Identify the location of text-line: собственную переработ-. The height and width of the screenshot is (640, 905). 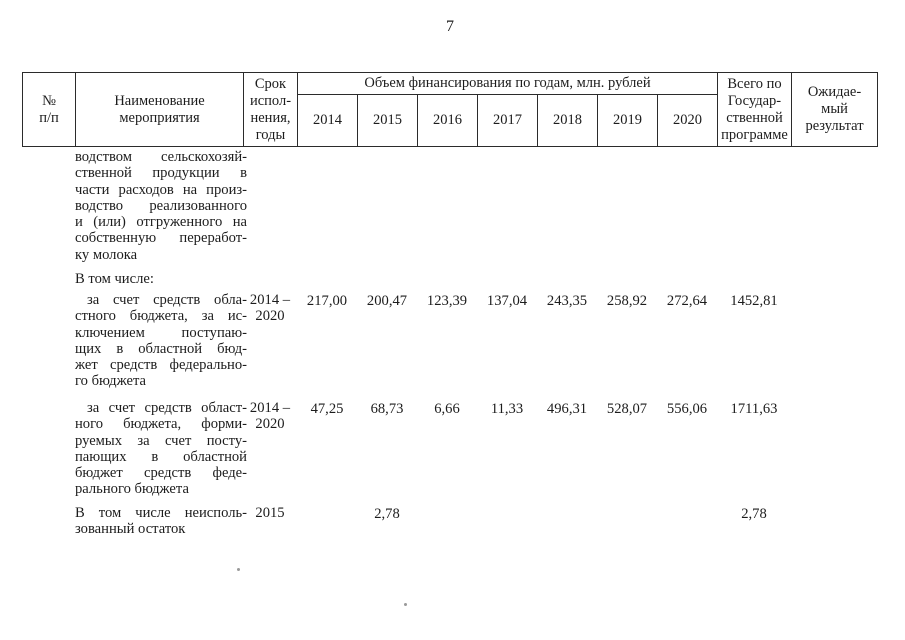
(161, 238).